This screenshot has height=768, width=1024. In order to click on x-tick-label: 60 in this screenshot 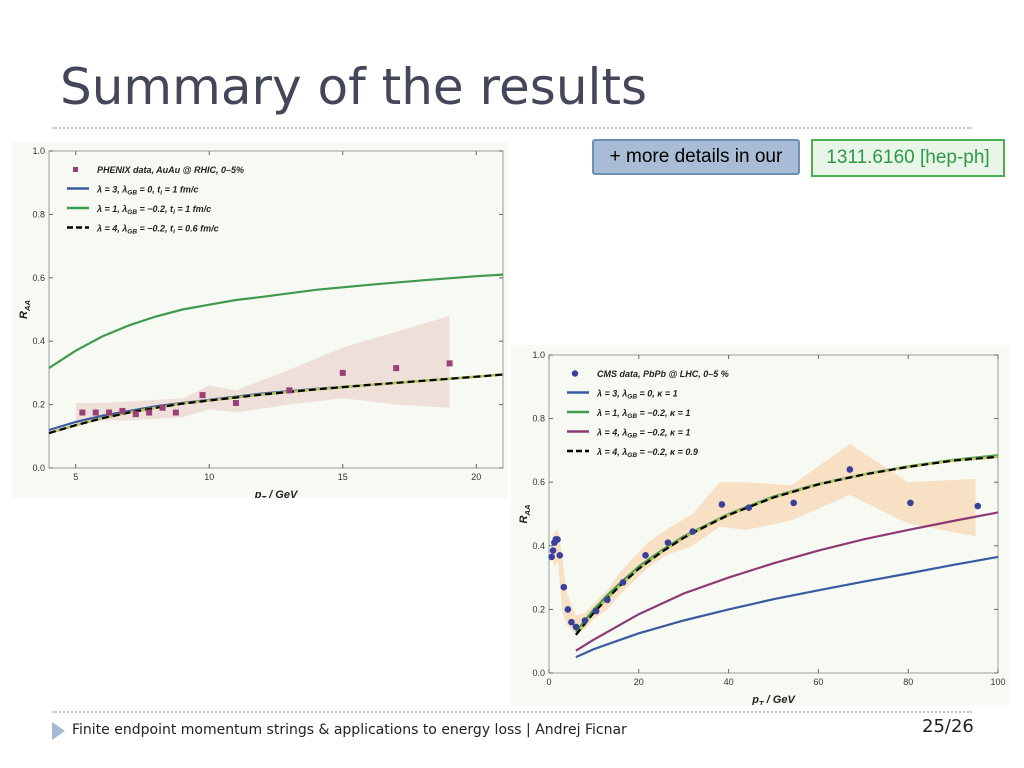, I will do `click(818, 682)`.